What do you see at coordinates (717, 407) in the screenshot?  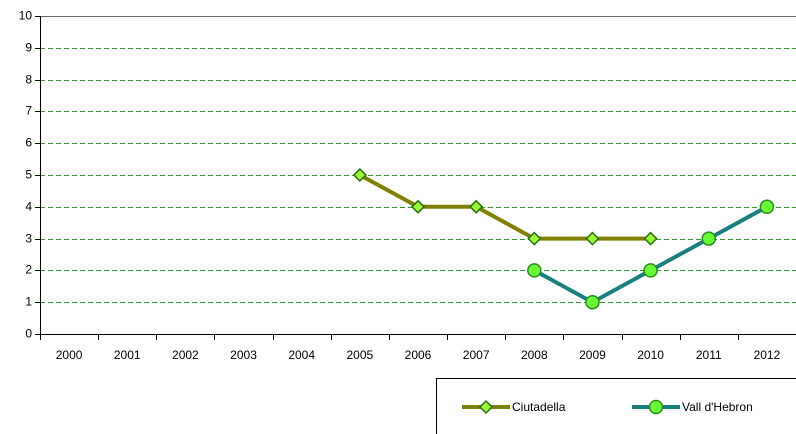 I see `legend-label: Vall d'Hebron` at bounding box center [717, 407].